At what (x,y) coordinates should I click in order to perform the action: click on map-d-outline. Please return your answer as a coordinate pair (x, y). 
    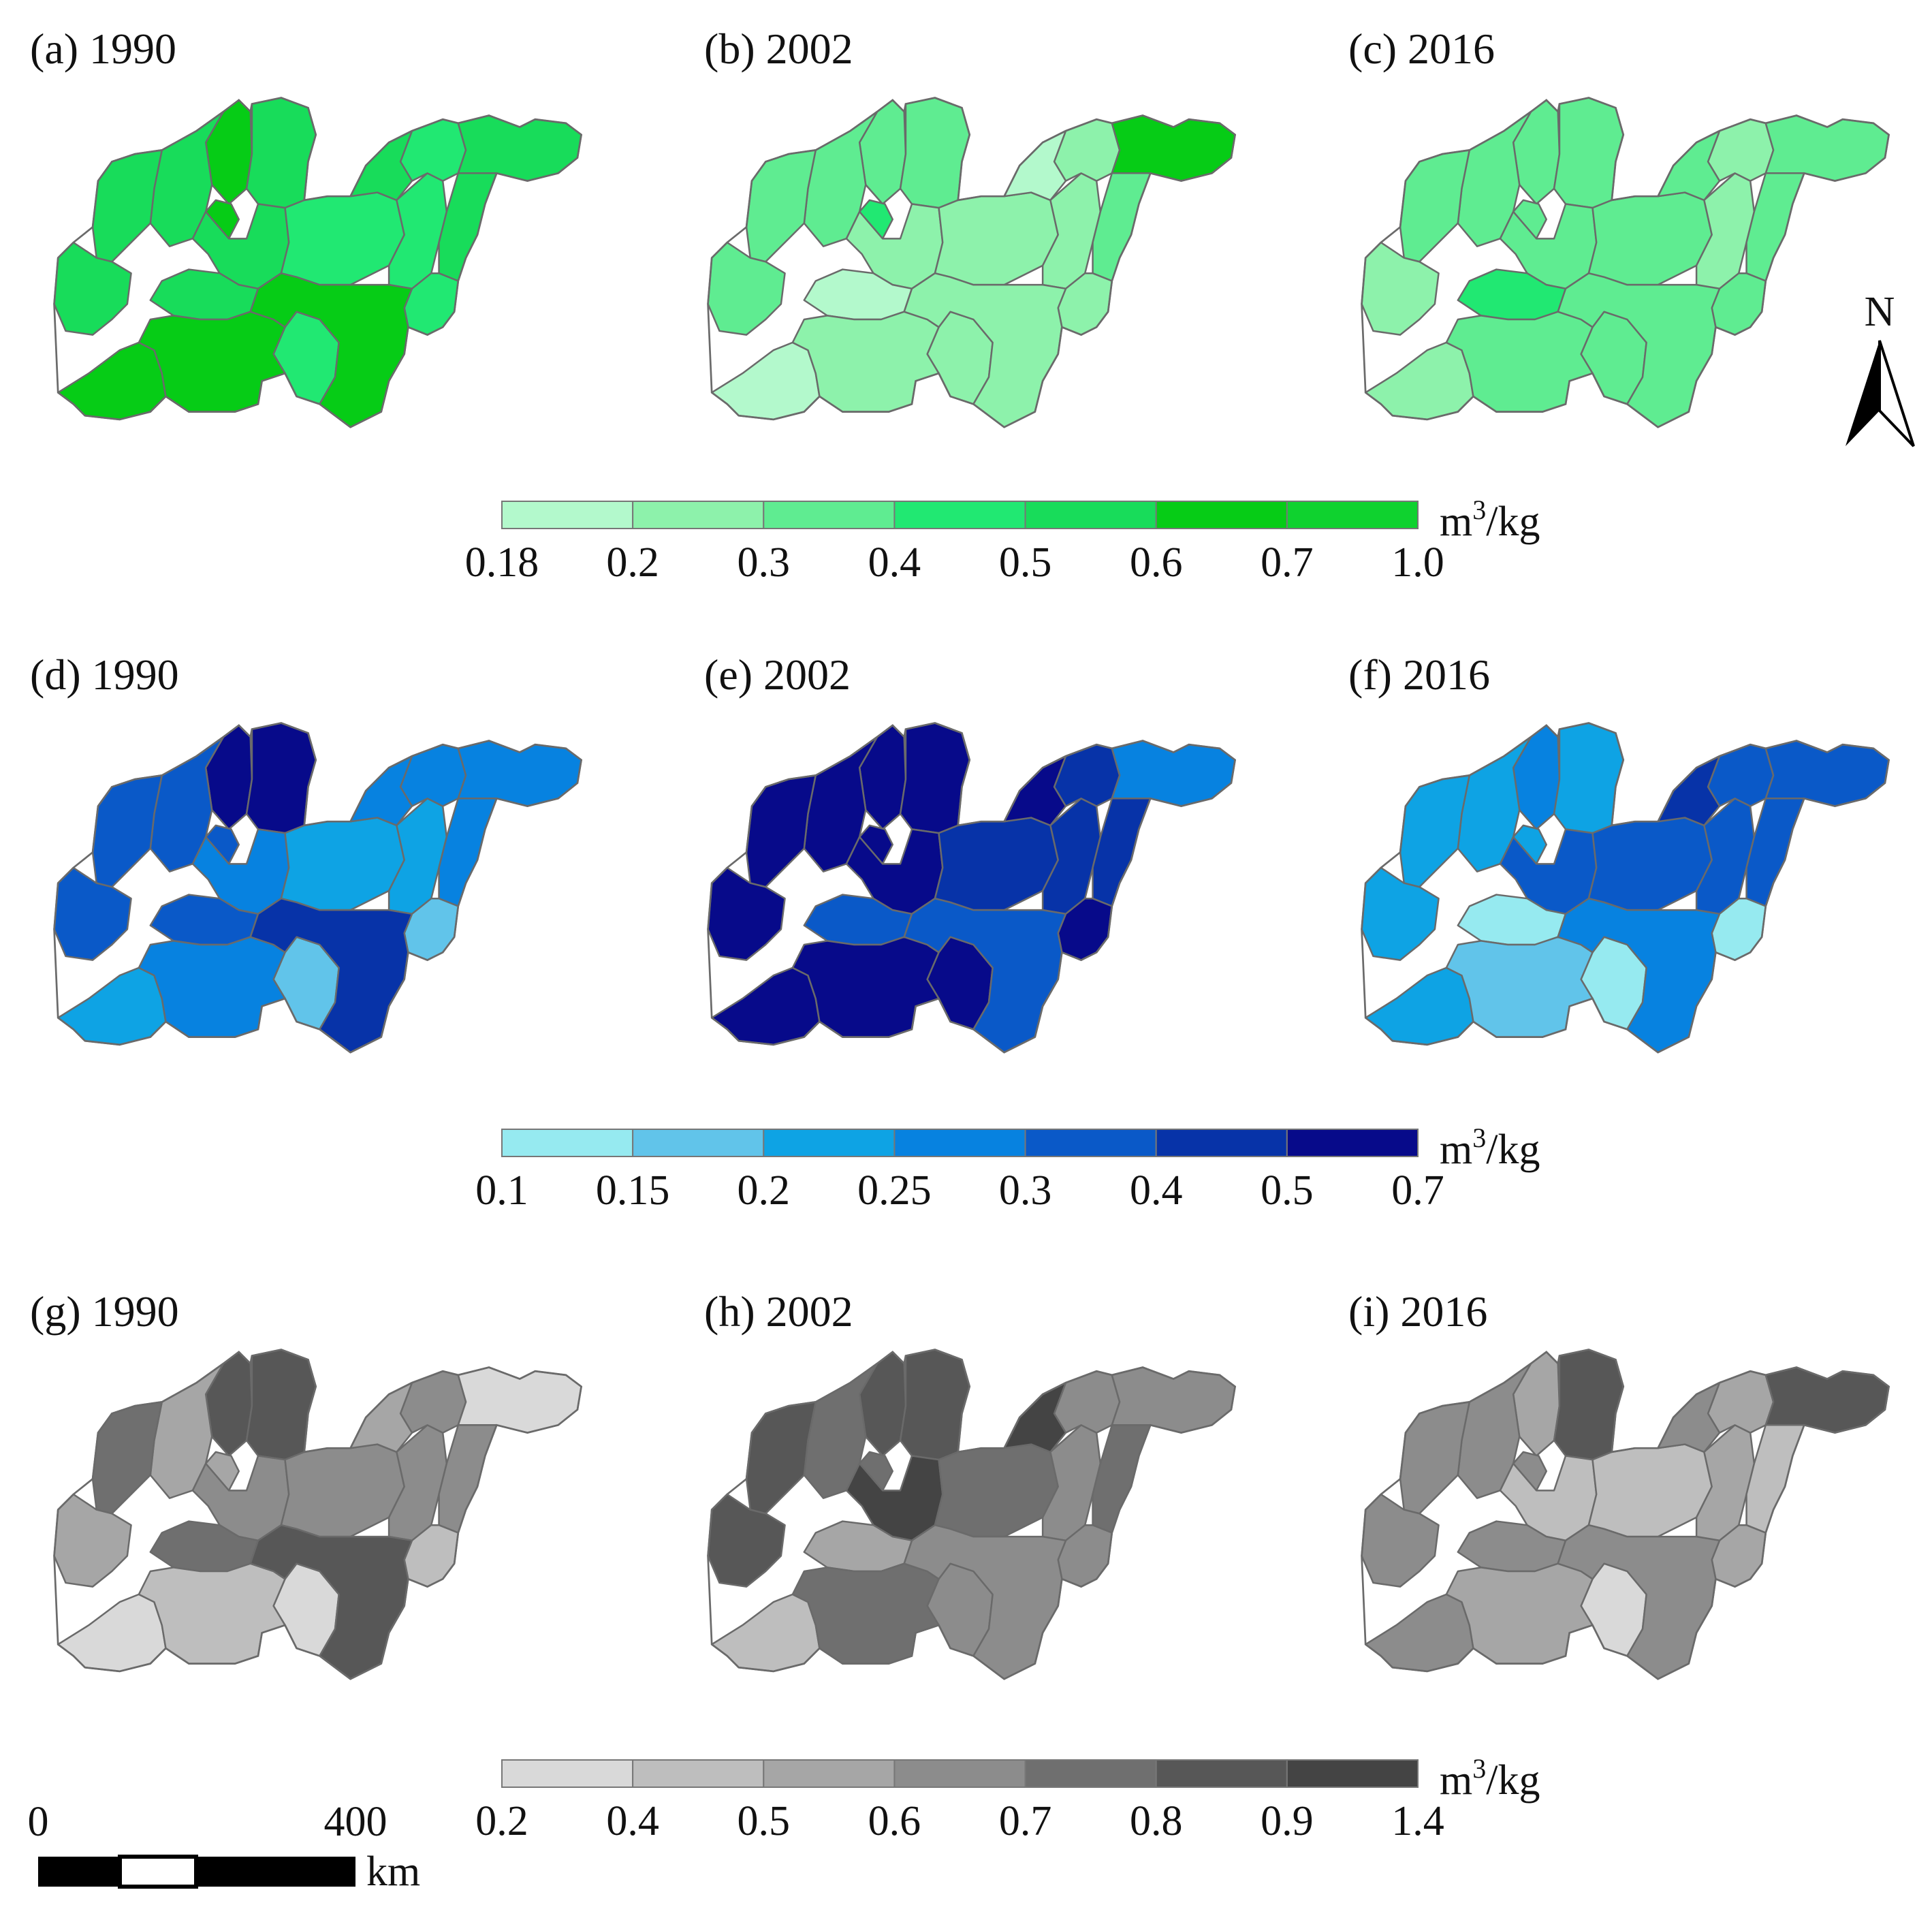
    Looking at the image, I should click on (318, 888).